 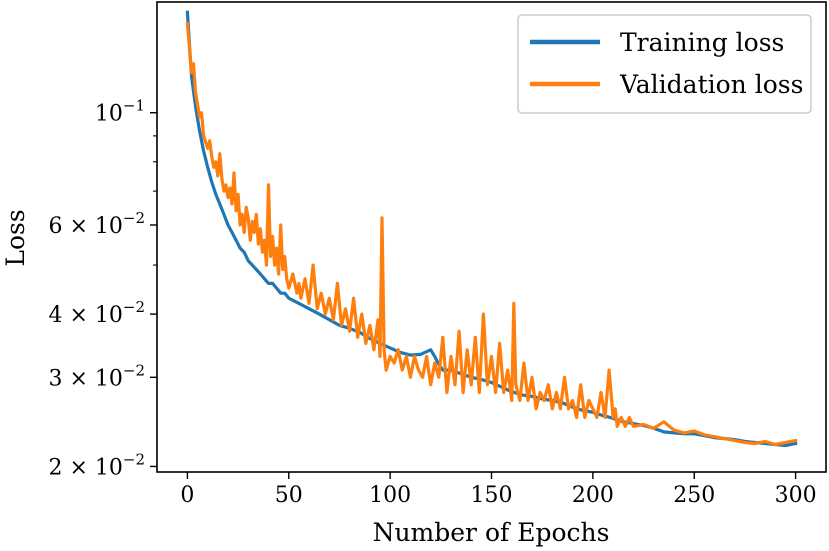 I want to click on x-tick-label: 150, so click(x=492, y=495).